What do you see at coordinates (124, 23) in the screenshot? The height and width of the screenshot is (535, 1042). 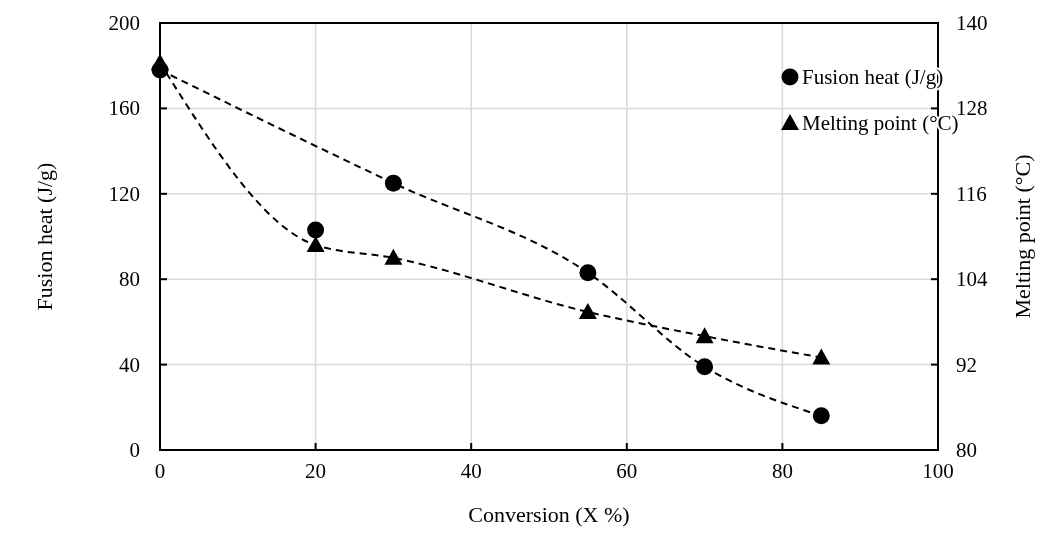 I see `y-tick-label: 200` at bounding box center [124, 23].